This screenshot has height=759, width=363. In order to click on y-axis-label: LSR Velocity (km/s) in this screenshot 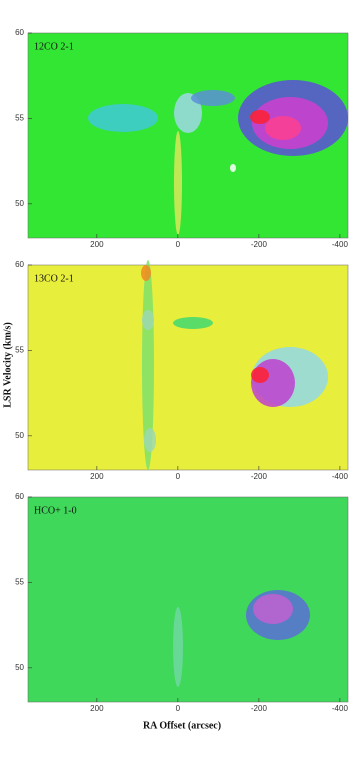, I will do `click(7, 365)`.